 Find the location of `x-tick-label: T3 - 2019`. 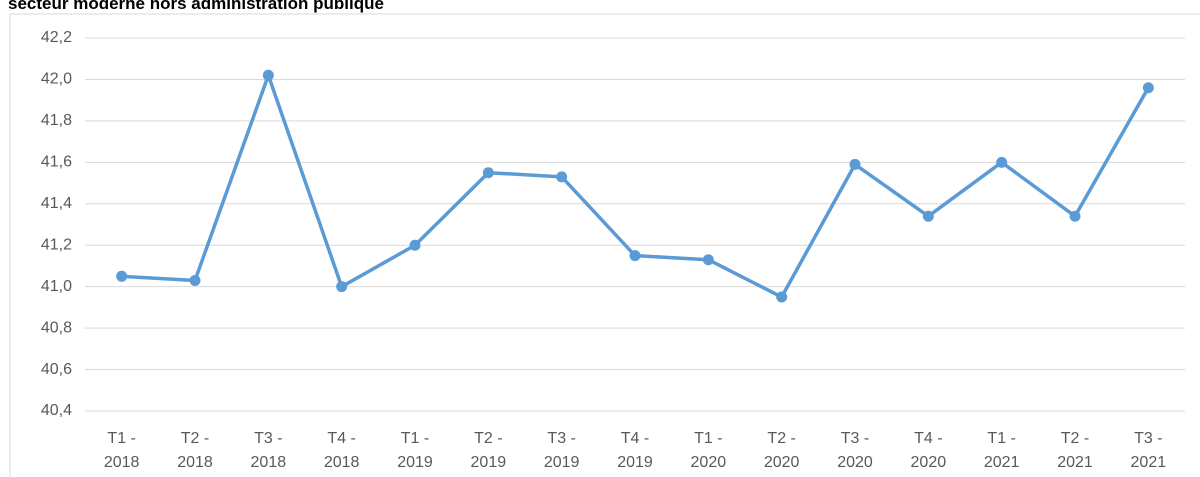

x-tick-label: T3 - 2019 is located at coordinates (561, 450).